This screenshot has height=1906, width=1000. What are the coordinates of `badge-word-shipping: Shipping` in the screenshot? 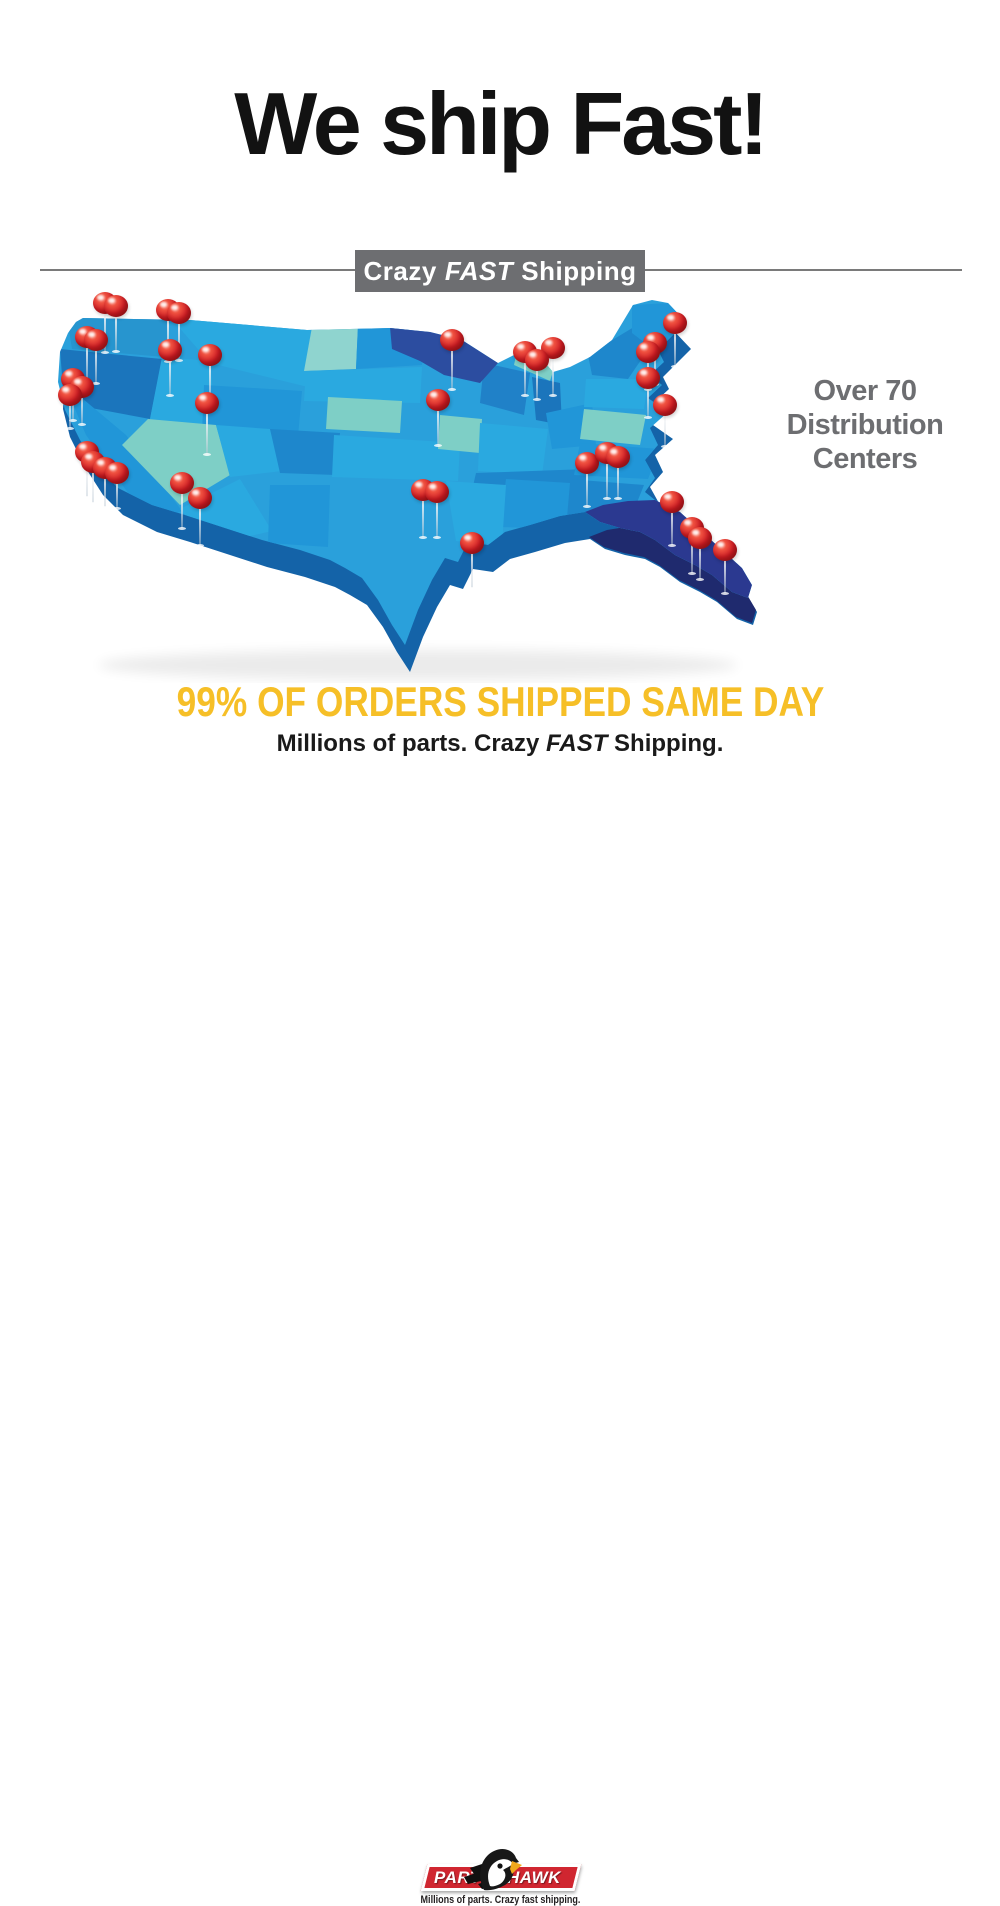 It's located at (579, 270).